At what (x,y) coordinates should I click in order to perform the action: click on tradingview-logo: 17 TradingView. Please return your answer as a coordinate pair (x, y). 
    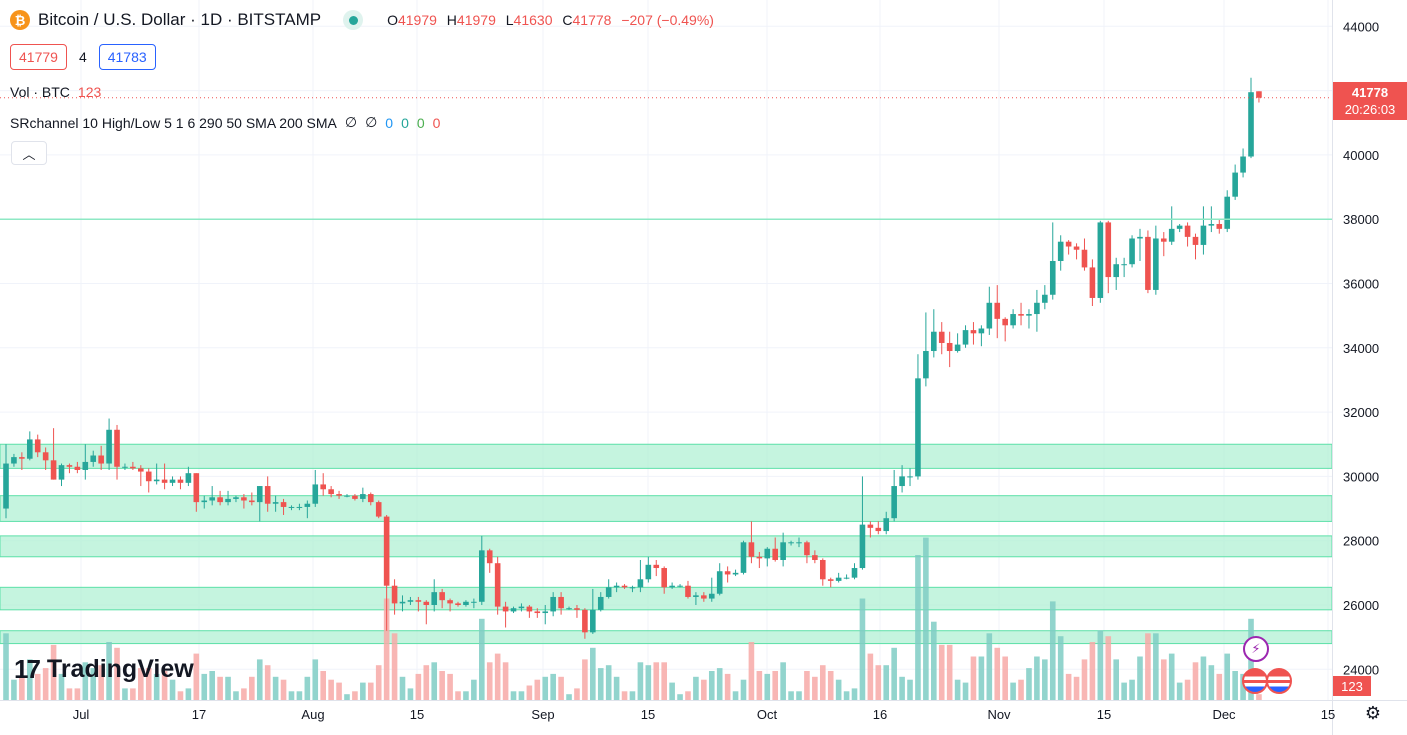
    Looking at the image, I should click on (104, 669).